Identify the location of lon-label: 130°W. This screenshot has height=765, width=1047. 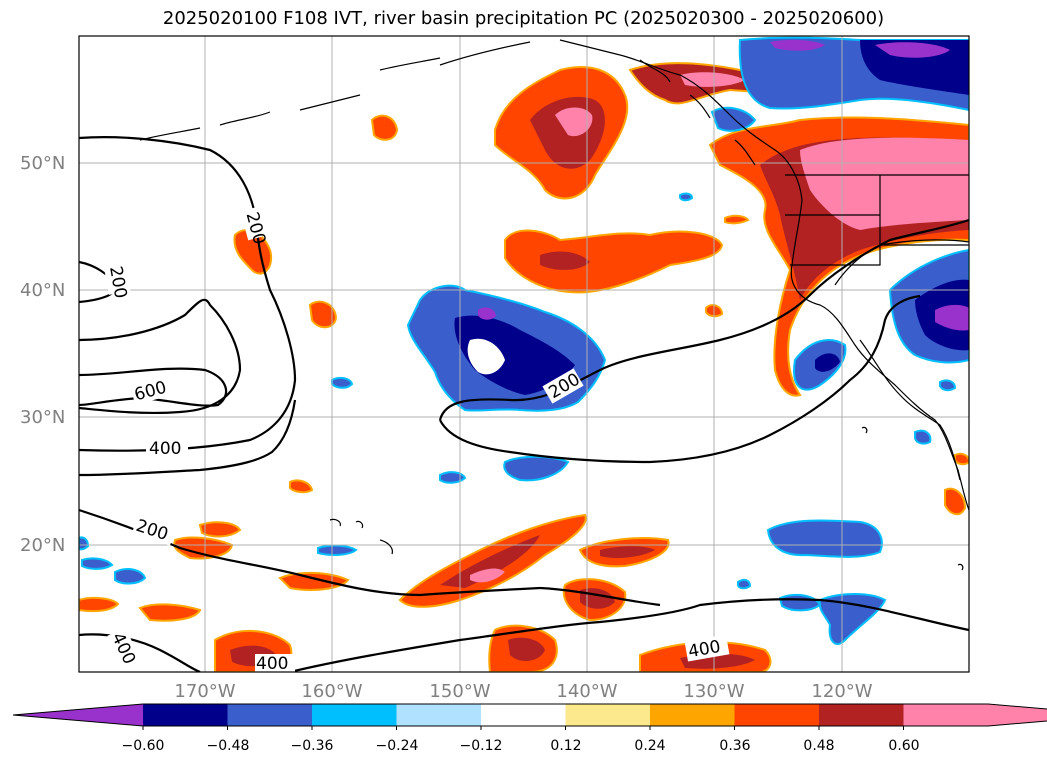
(713, 691).